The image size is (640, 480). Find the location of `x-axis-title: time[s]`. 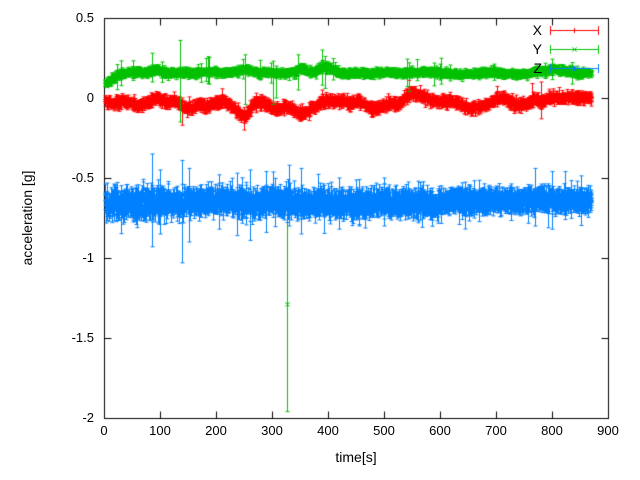

x-axis-title: time[s] is located at coordinates (356, 457).